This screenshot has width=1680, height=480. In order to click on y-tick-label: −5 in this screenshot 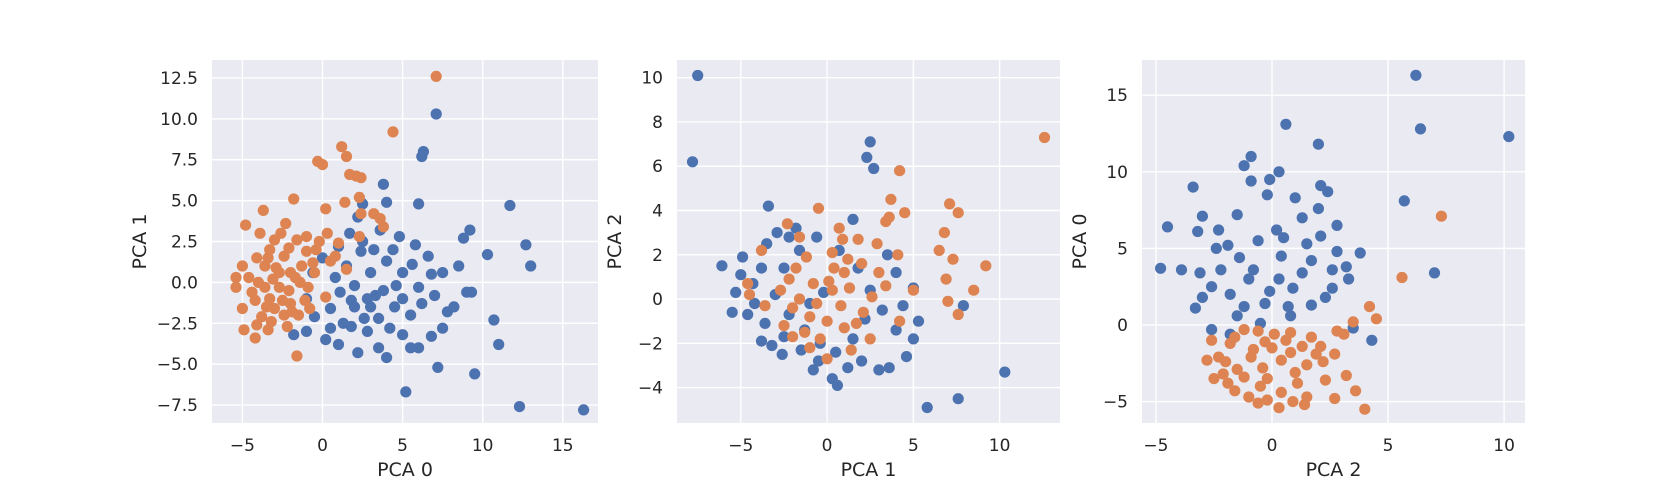, I will do `click(1115, 403)`.